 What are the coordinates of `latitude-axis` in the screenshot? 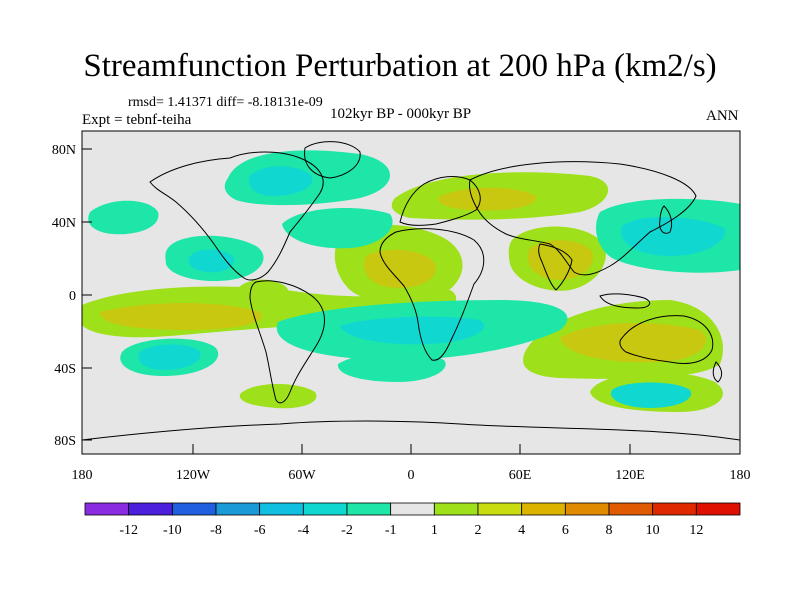 It's located at (87, 294).